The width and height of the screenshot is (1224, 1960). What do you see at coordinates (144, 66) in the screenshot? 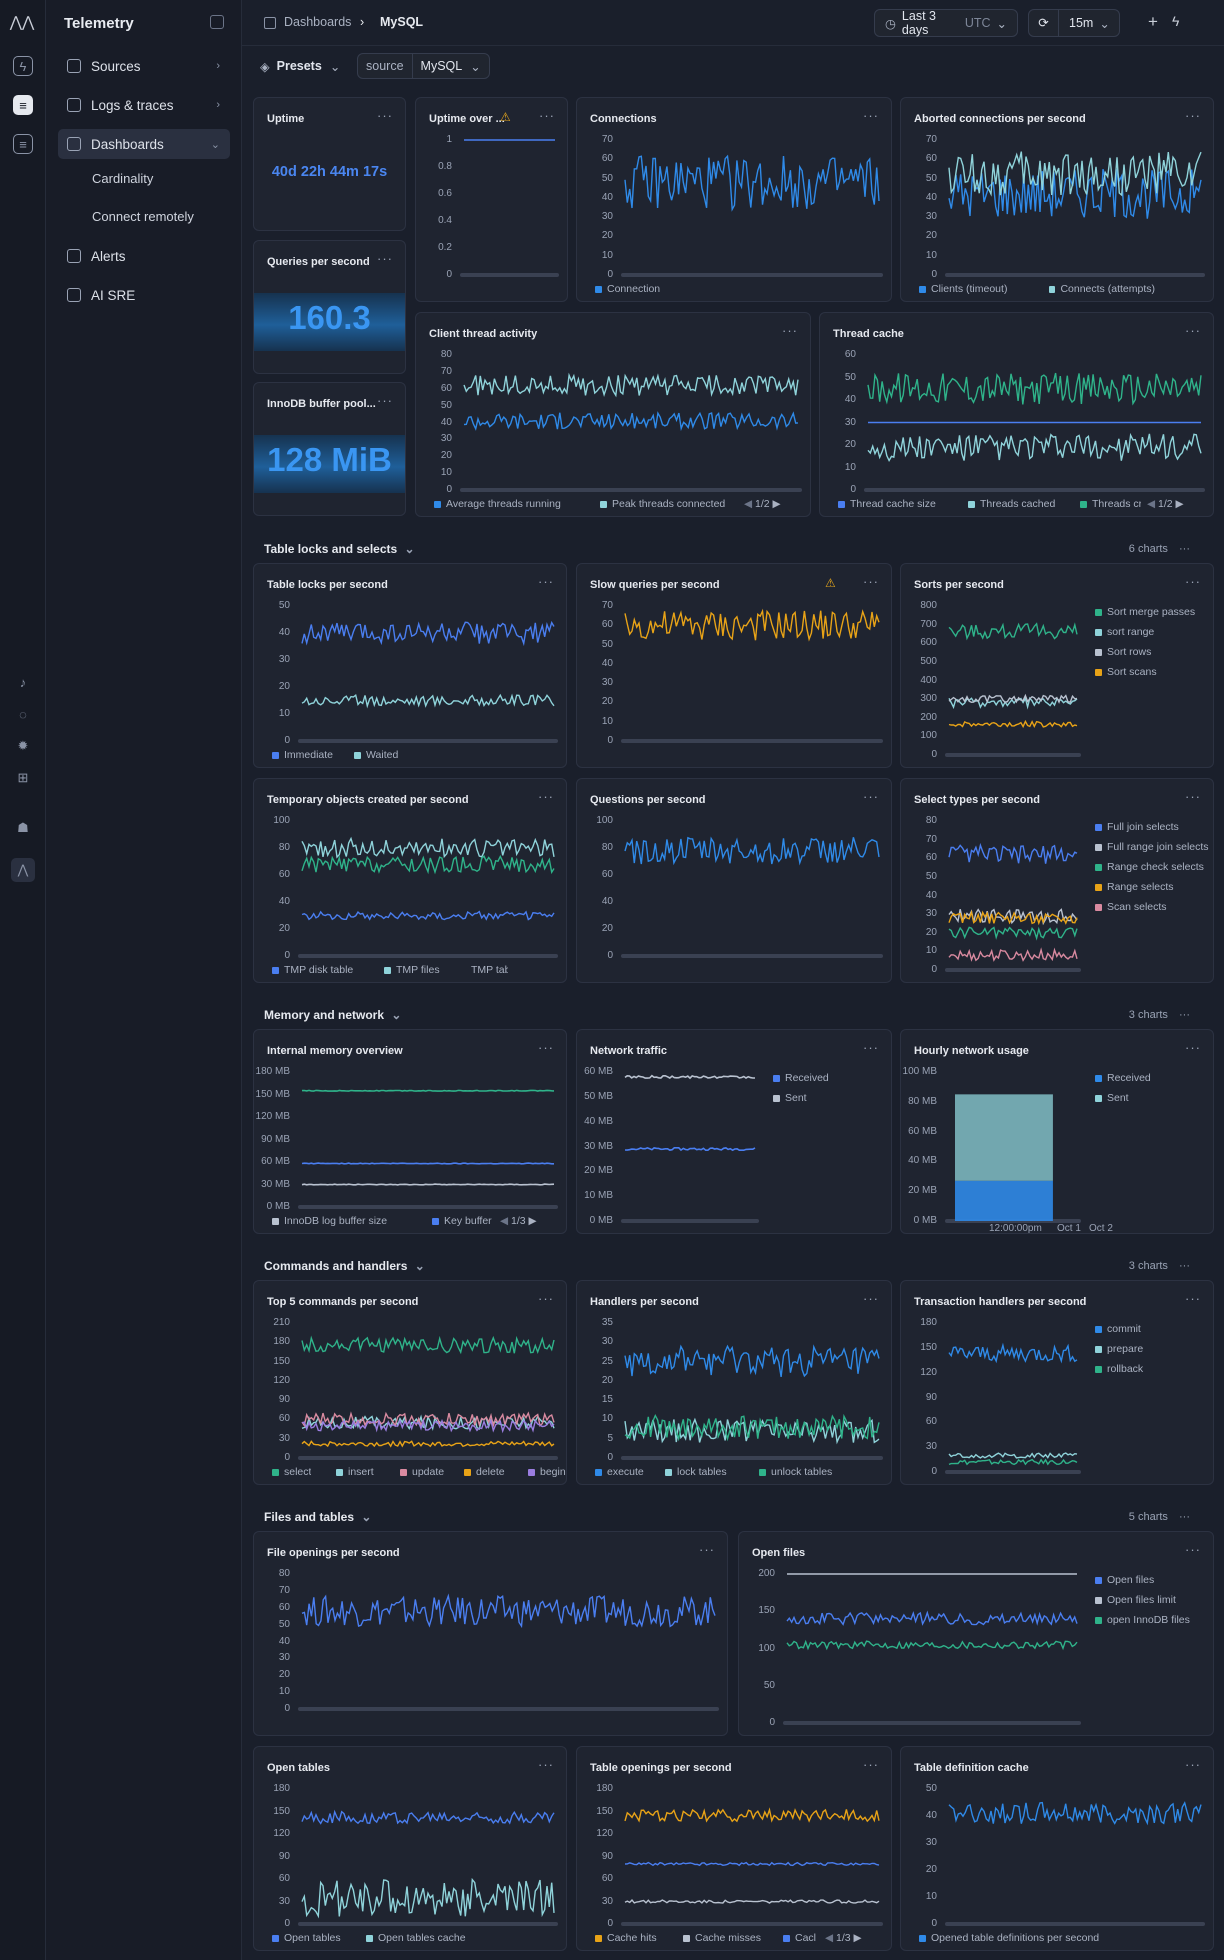
I see `sidebar-item-sources: Sources ›` at bounding box center [144, 66].